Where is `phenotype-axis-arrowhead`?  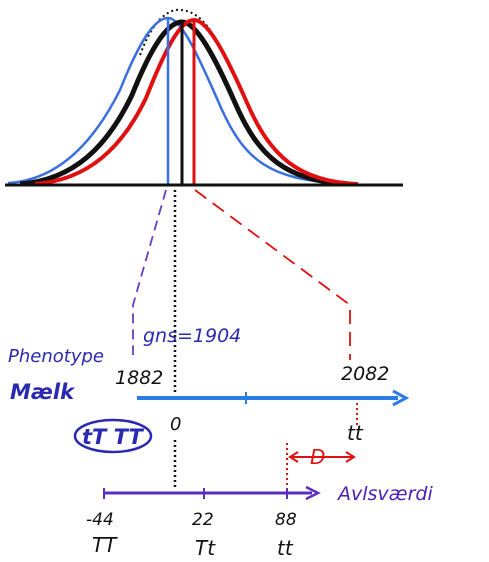
phenotype-axis-arrowhead is located at coordinates (401, 398).